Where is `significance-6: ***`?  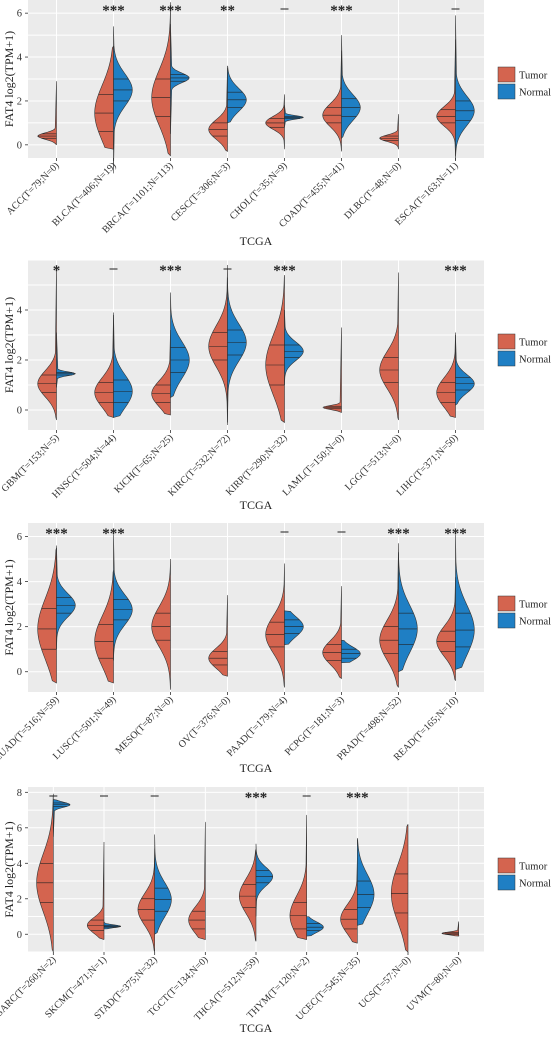 significance-6: *** is located at coordinates (341, 11).